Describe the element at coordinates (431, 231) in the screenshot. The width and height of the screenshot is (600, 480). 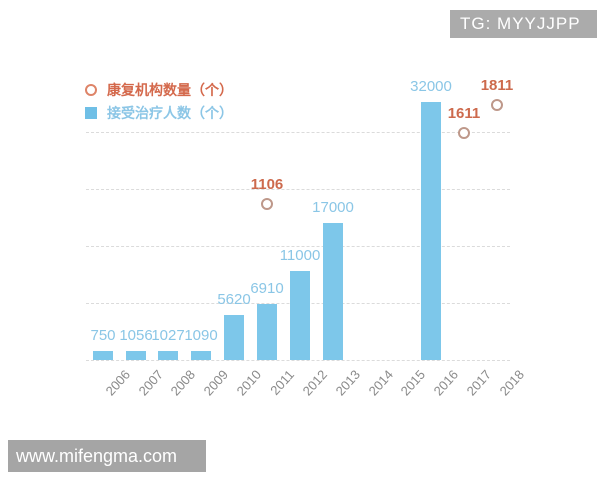
I see `bar-2016` at that location.